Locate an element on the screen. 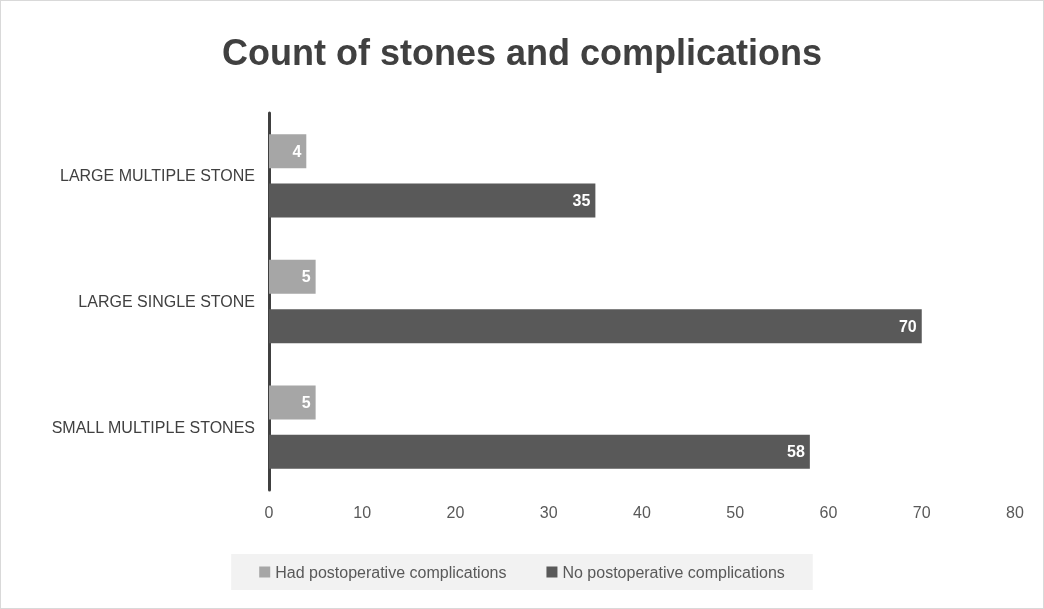 The height and width of the screenshot is (609, 1044). x-tick-label: 10 is located at coordinates (362, 512).